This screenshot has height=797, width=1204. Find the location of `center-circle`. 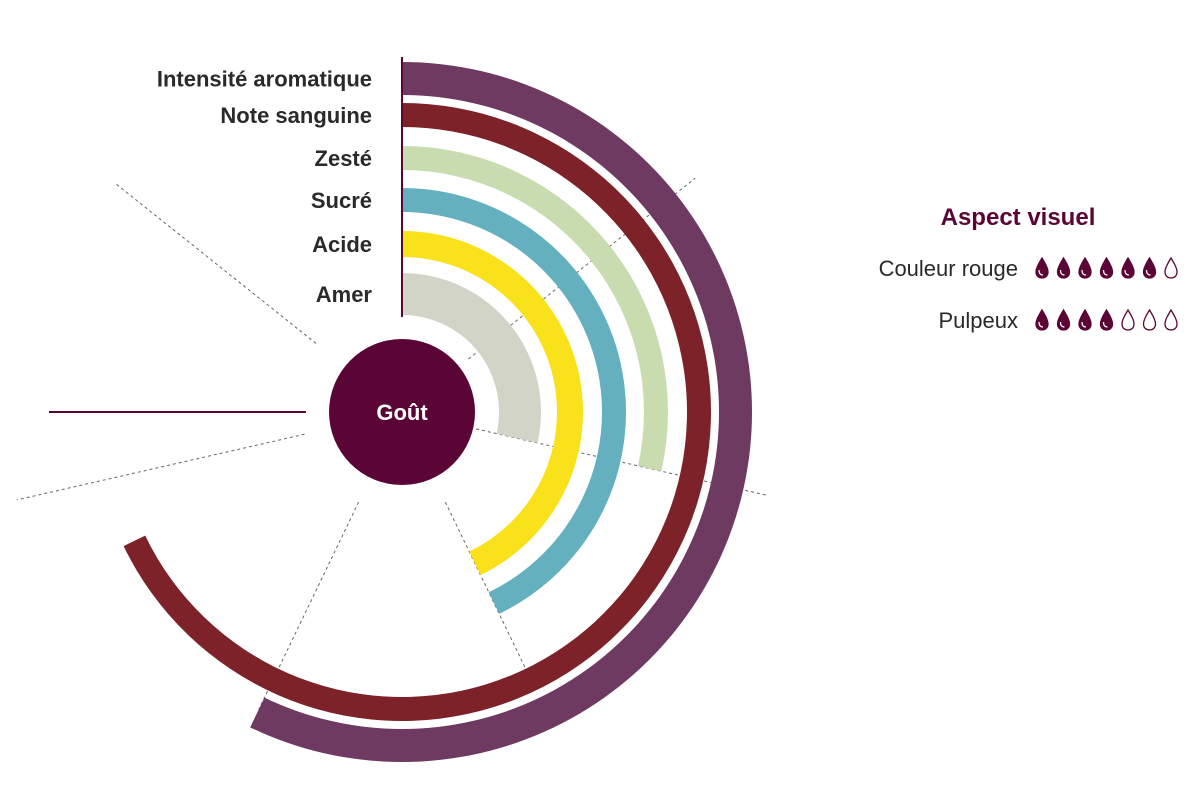

center-circle is located at coordinates (402, 412).